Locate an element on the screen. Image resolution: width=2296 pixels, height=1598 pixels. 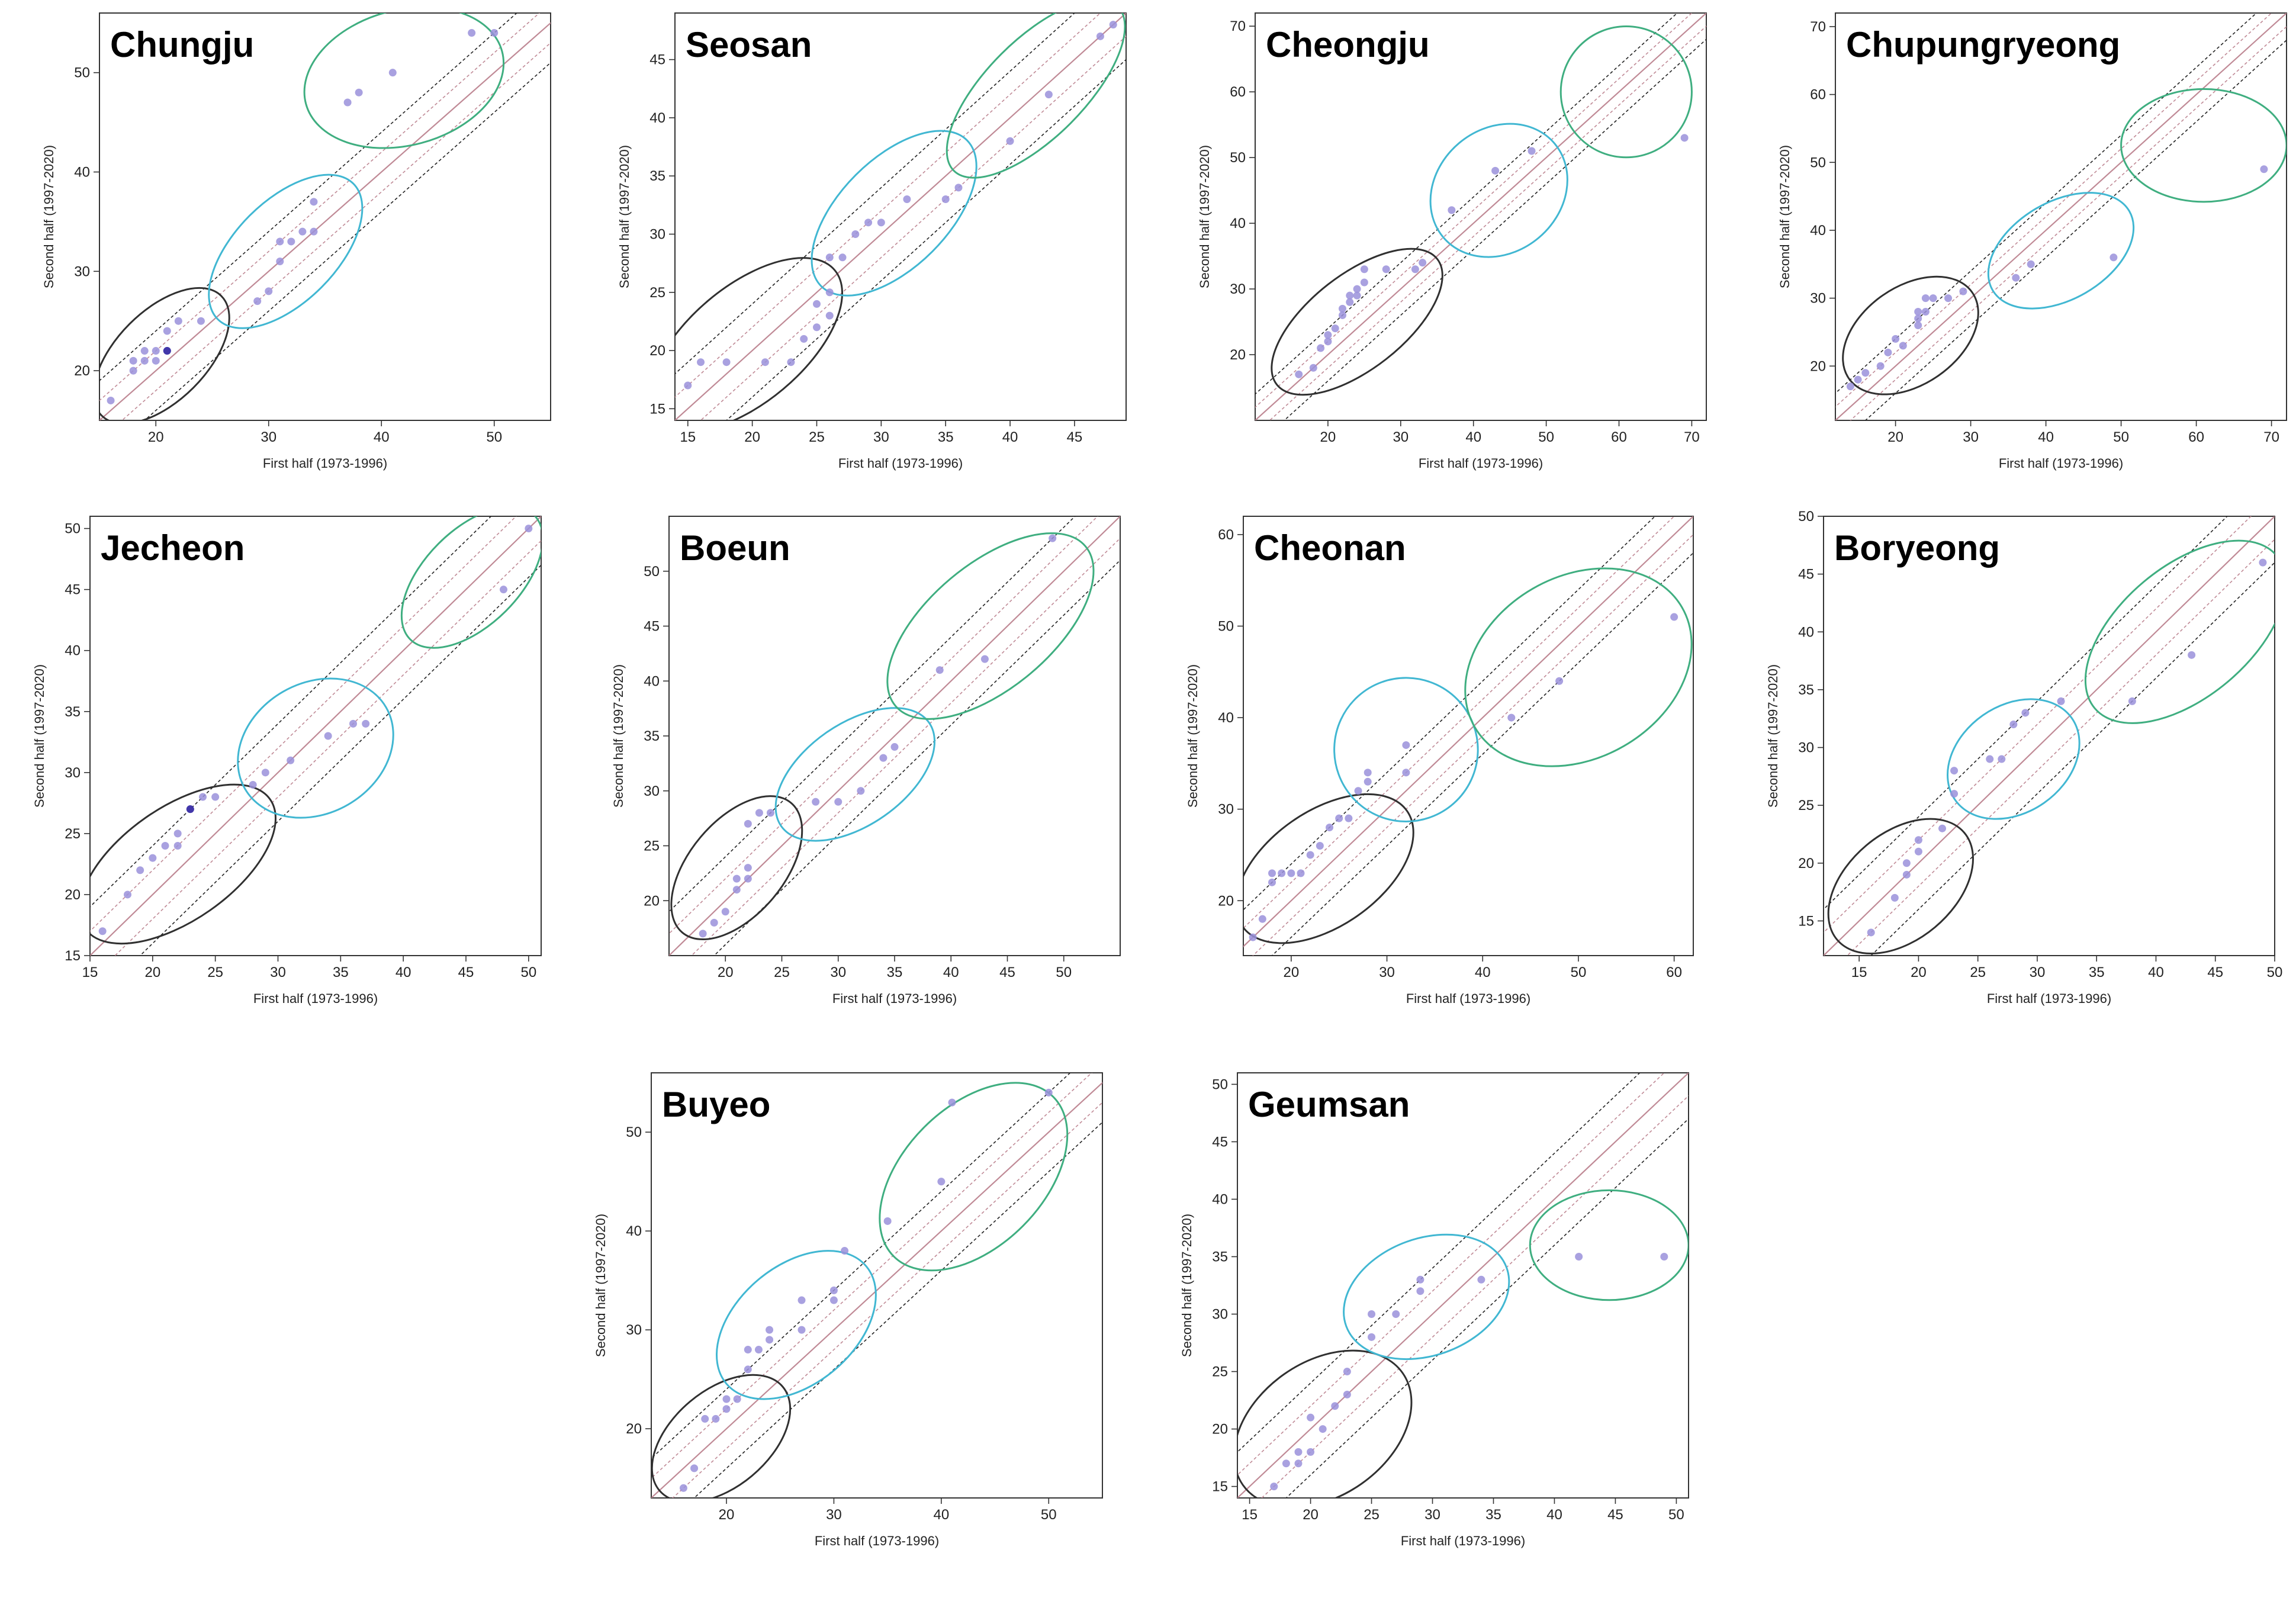
y-tick-label: 60 is located at coordinates (1818, 95).